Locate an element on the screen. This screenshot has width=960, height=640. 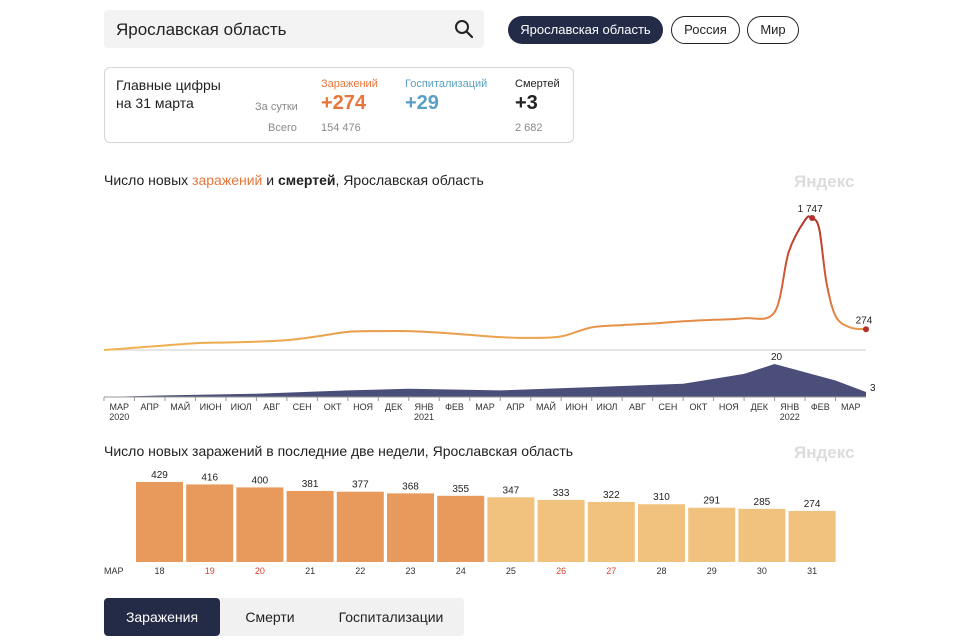
bar-value-label: 310 is located at coordinates (661, 497).